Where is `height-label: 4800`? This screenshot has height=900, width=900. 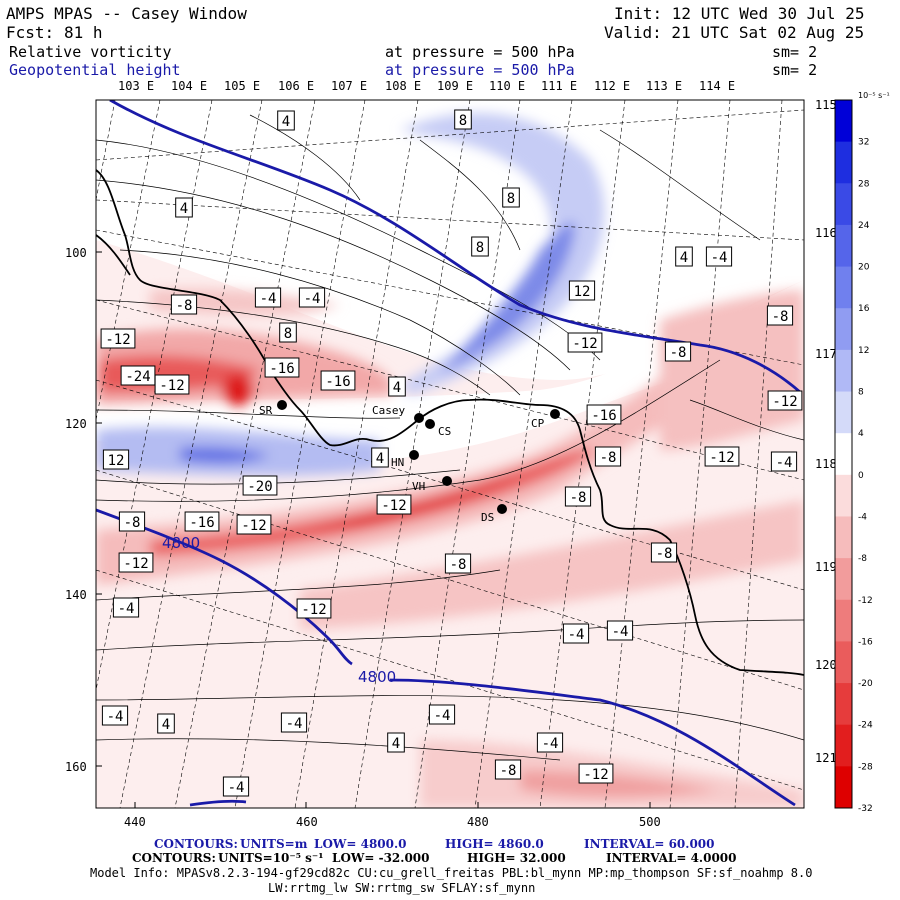
height-label: 4800 is located at coordinates (377, 677).